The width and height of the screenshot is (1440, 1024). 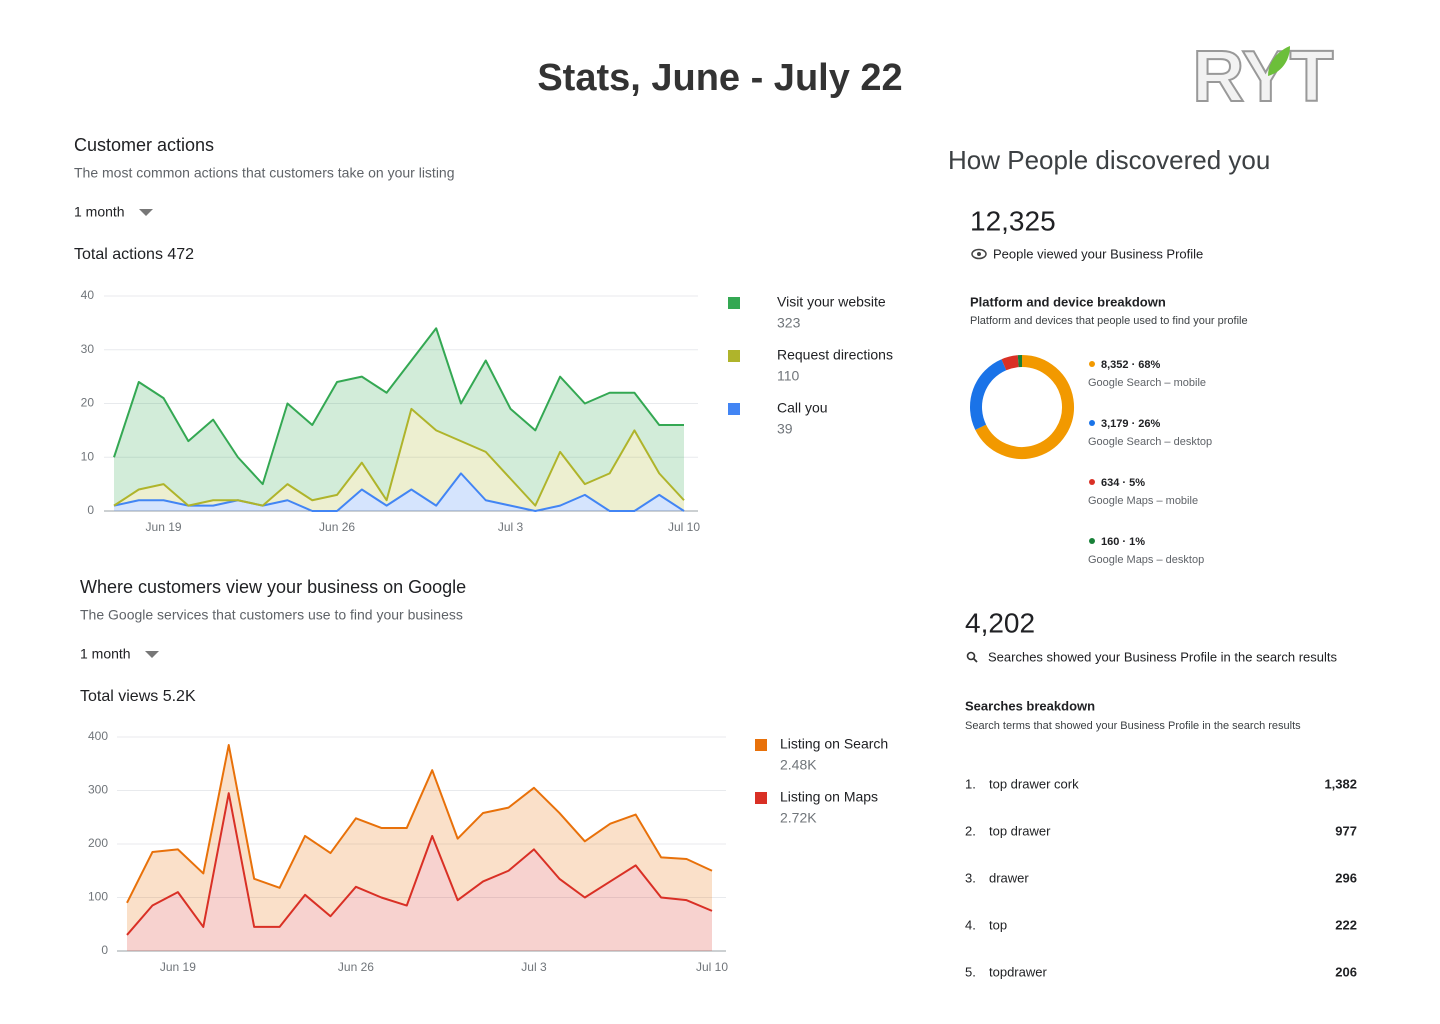 I want to click on breakdown-title: Searches breakdown, so click(x=1030, y=705).